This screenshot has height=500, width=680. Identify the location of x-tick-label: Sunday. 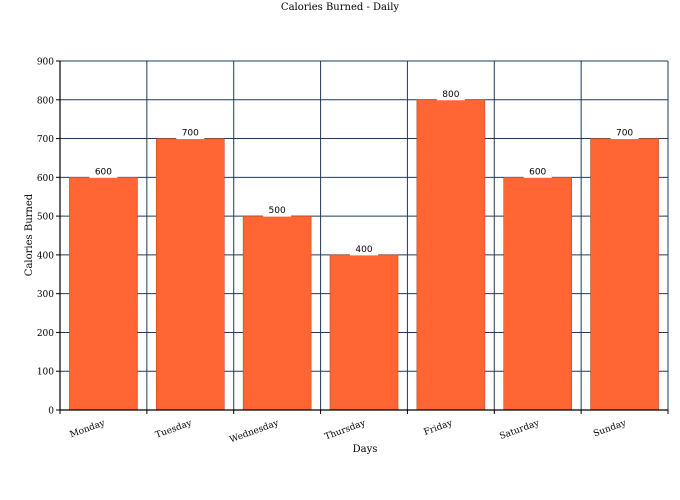
(610, 428).